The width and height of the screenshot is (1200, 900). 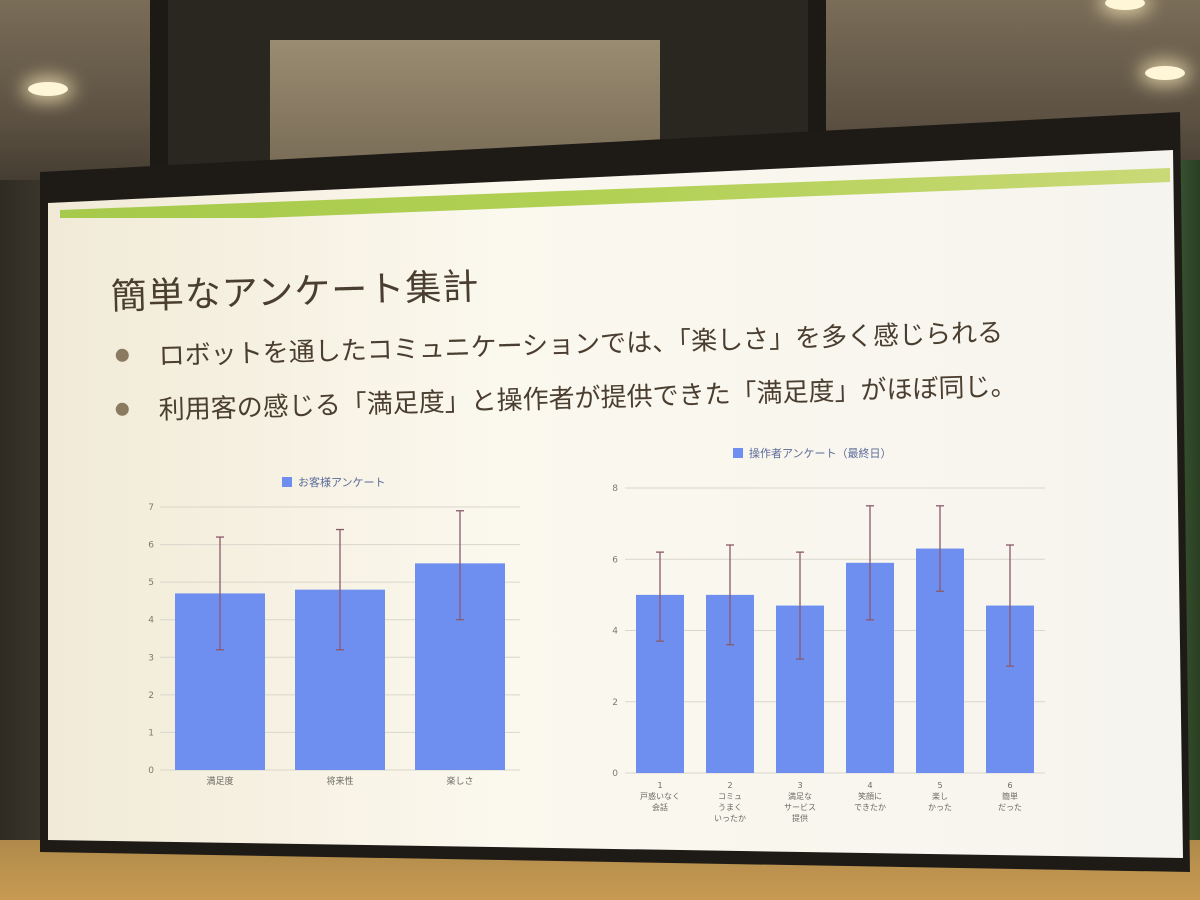 I want to click on chart1-legend: お客様アンケート, so click(x=334, y=482).